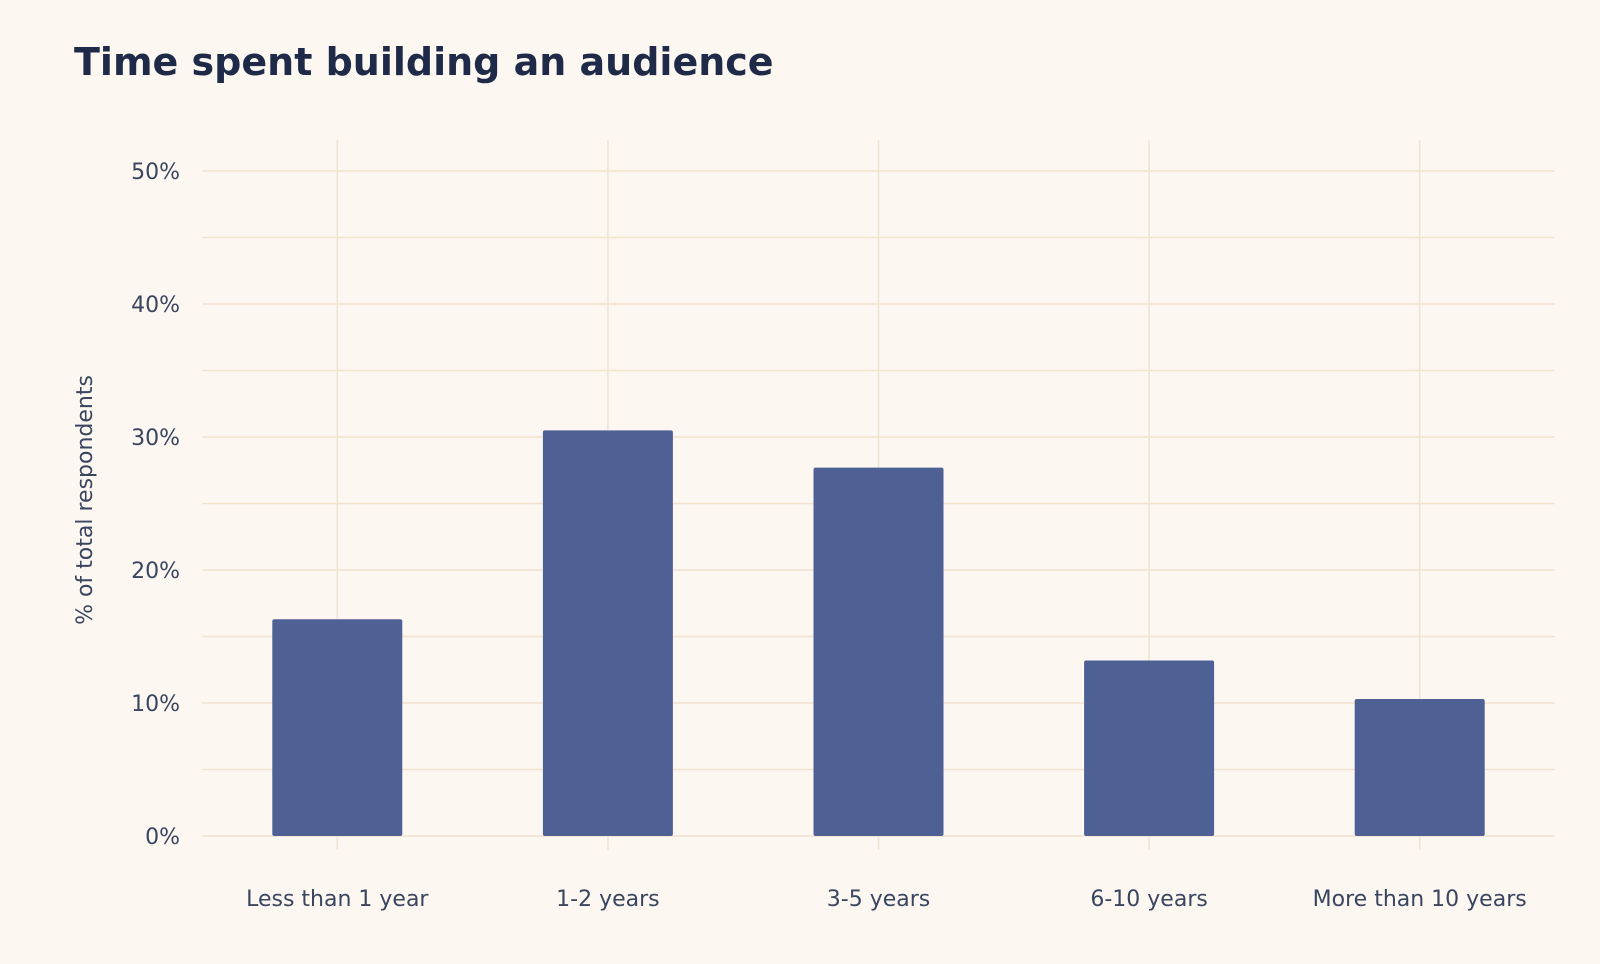 The width and height of the screenshot is (1600, 964). Describe the element at coordinates (424, 62) in the screenshot. I see `chart-title: Time spent building an audience` at that location.